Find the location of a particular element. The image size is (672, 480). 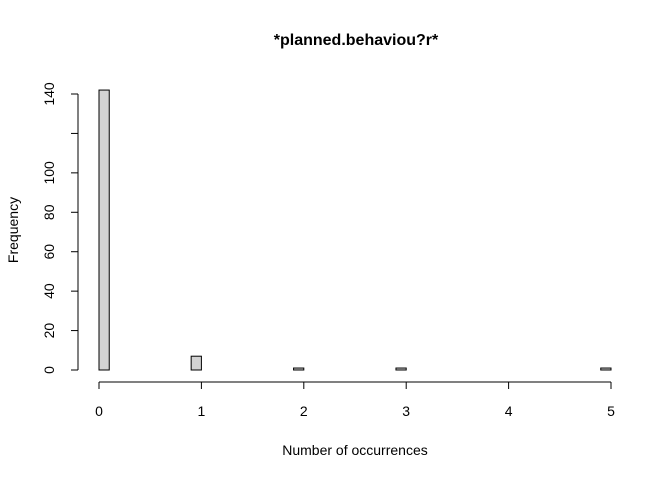

y-axis: 0 20 40 60 80 100 140 is located at coordinates (60, 228).